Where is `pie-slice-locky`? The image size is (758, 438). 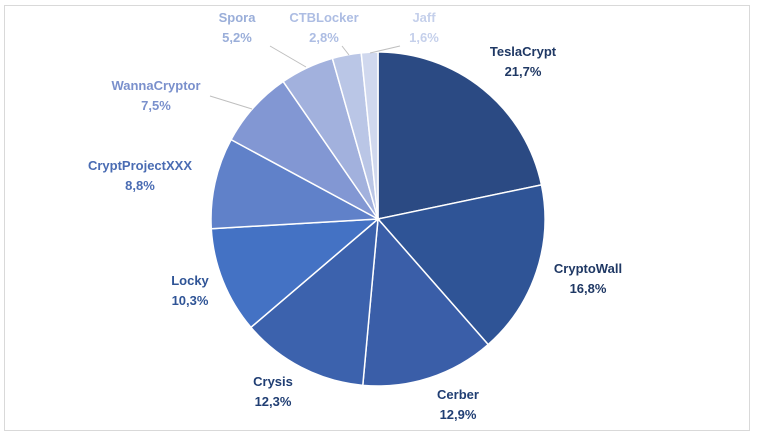 pie-slice-locky is located at coordinates (295, 273).